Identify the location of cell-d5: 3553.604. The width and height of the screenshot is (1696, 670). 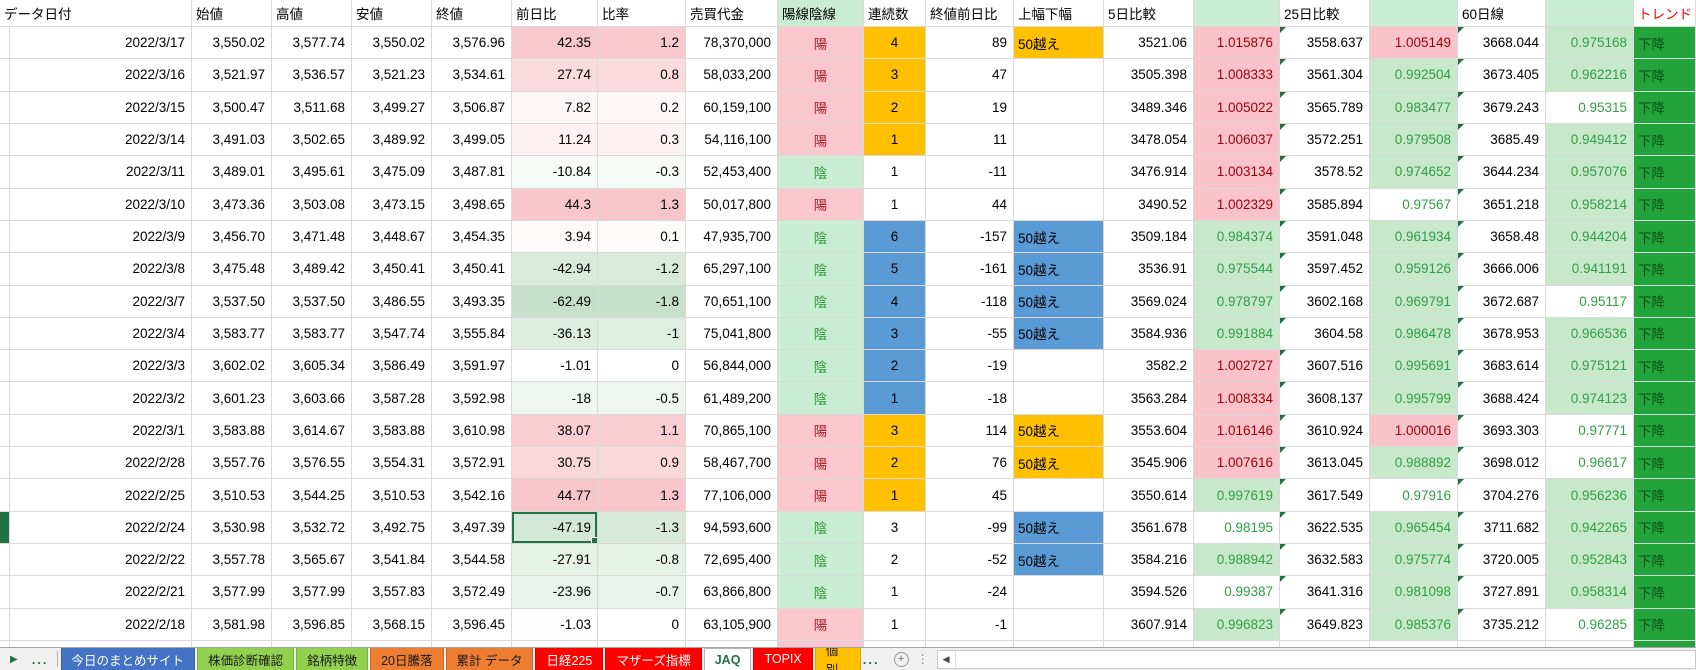
(1149, 431).